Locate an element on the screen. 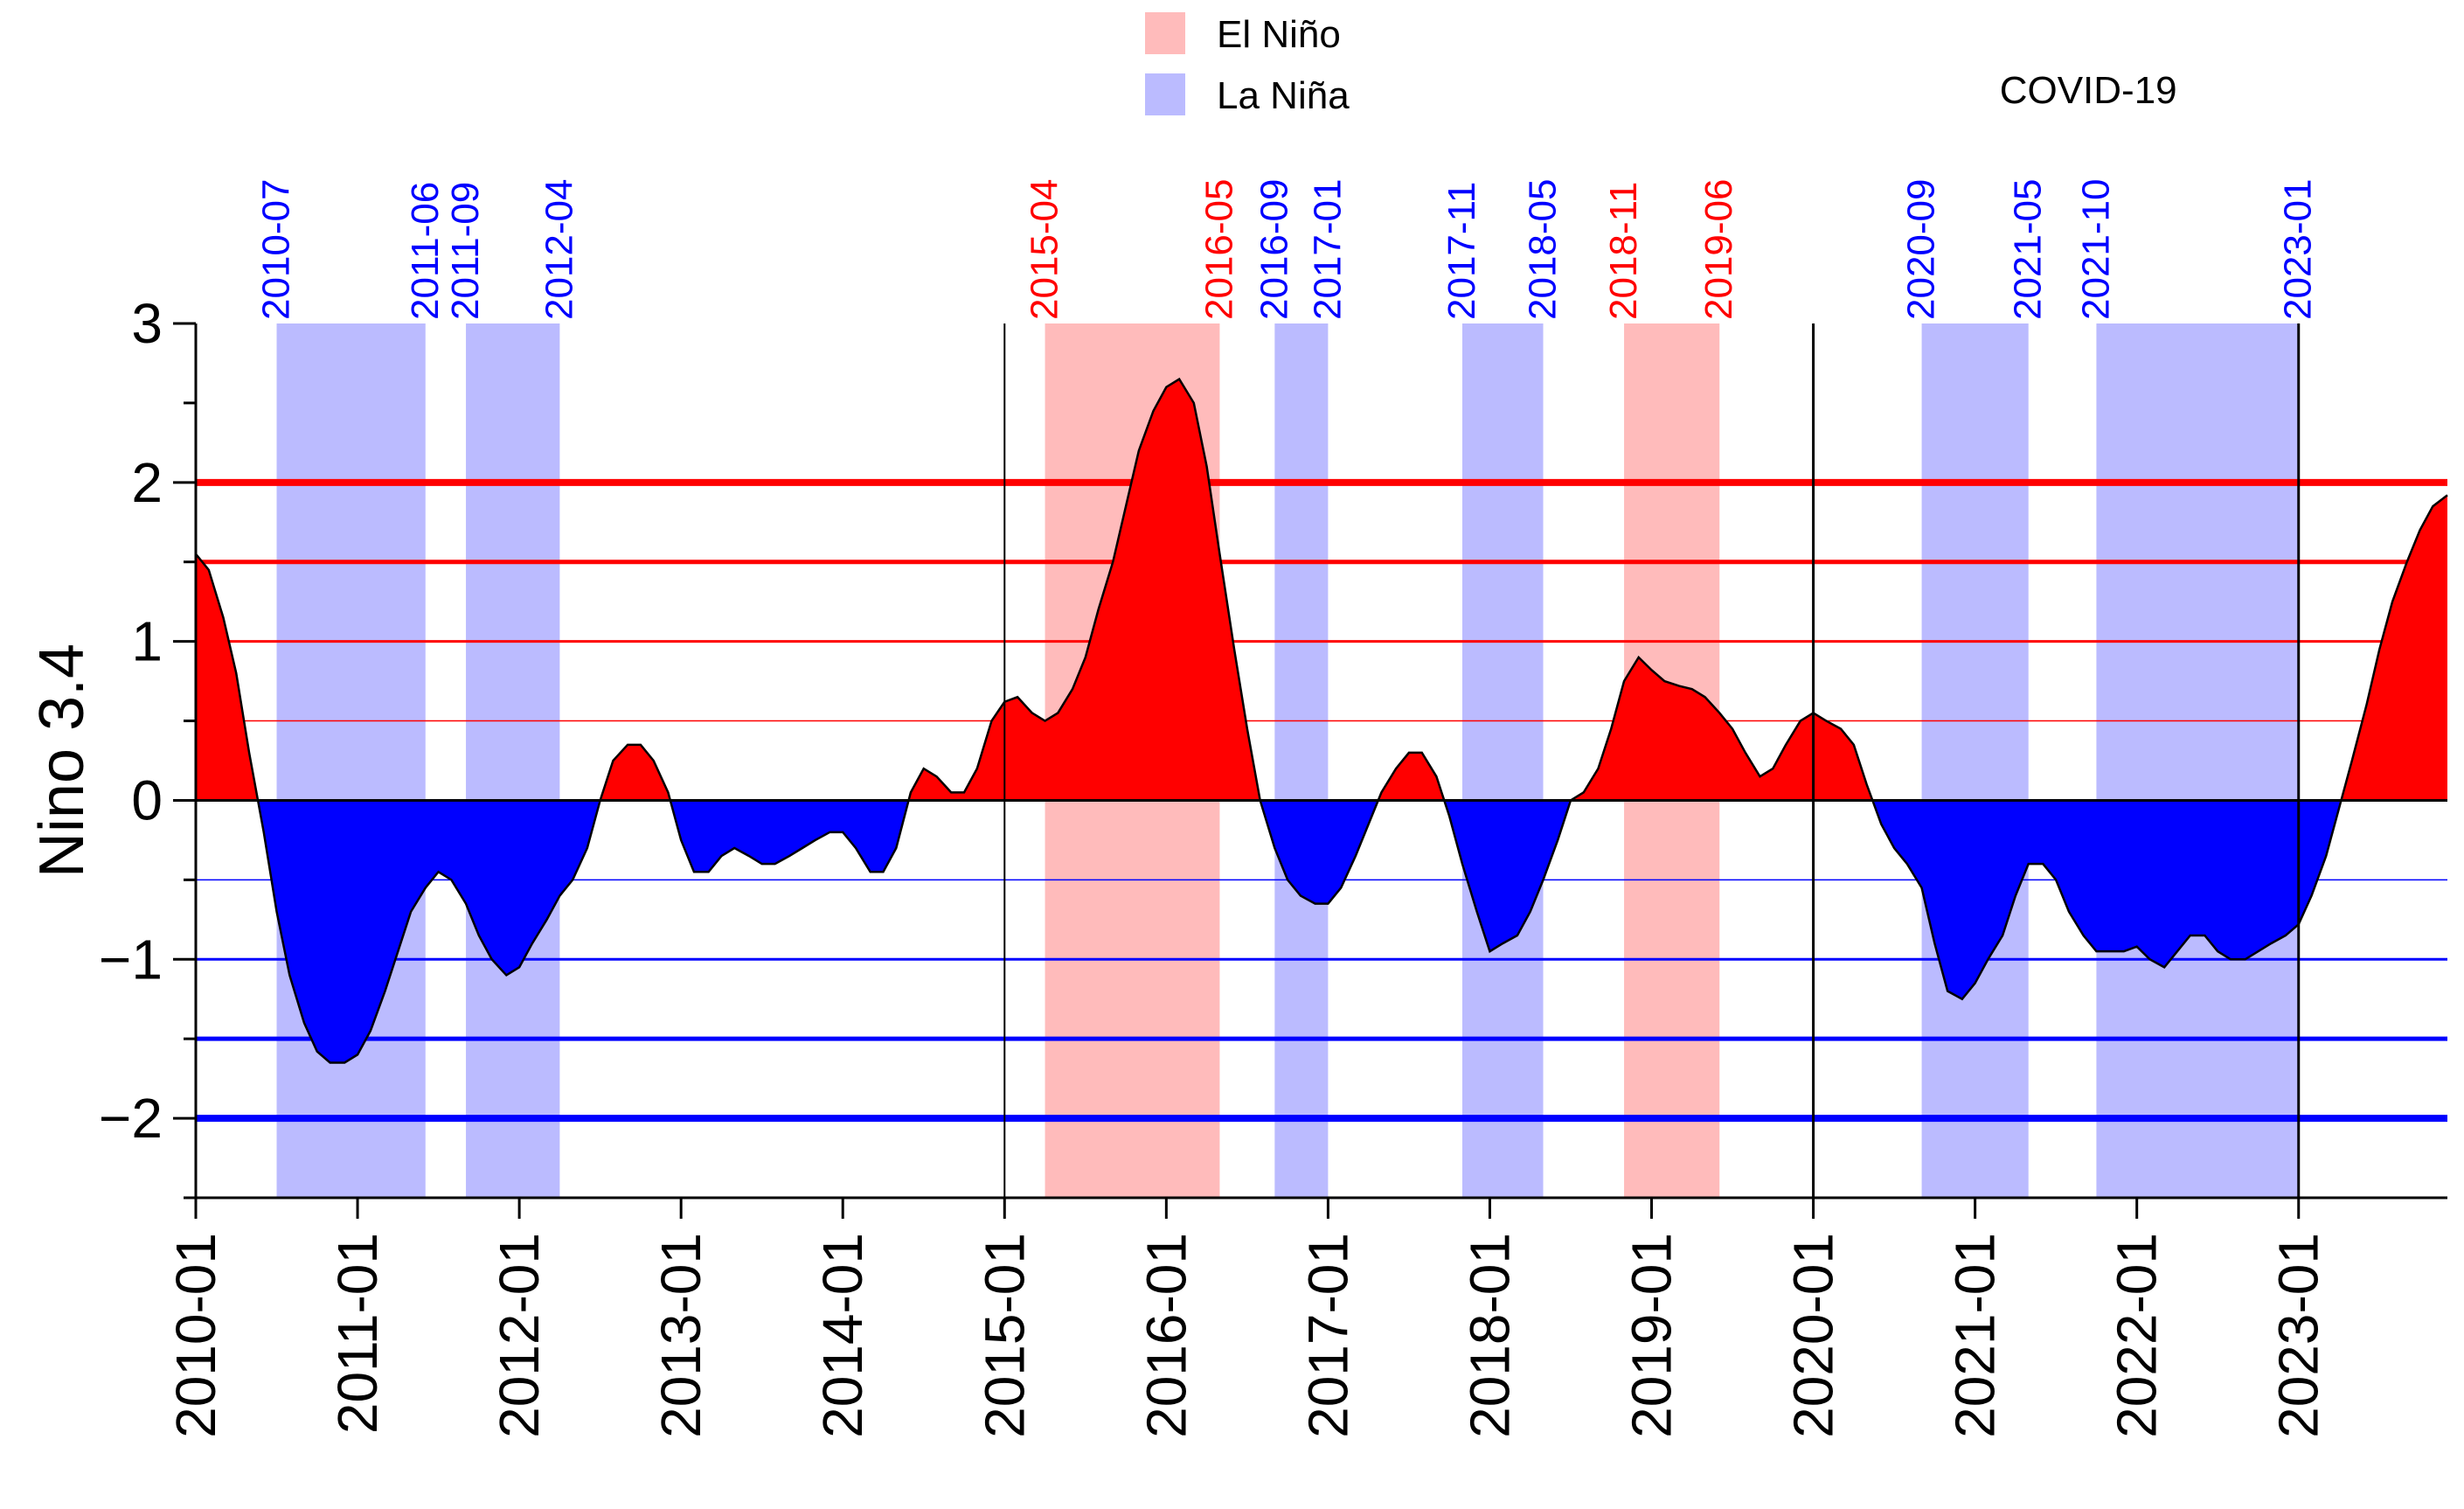 The width and height of the screenshot is (2464, 1509). period-label-2016-05: 2016-05 is located at coordinates (1218, 250).